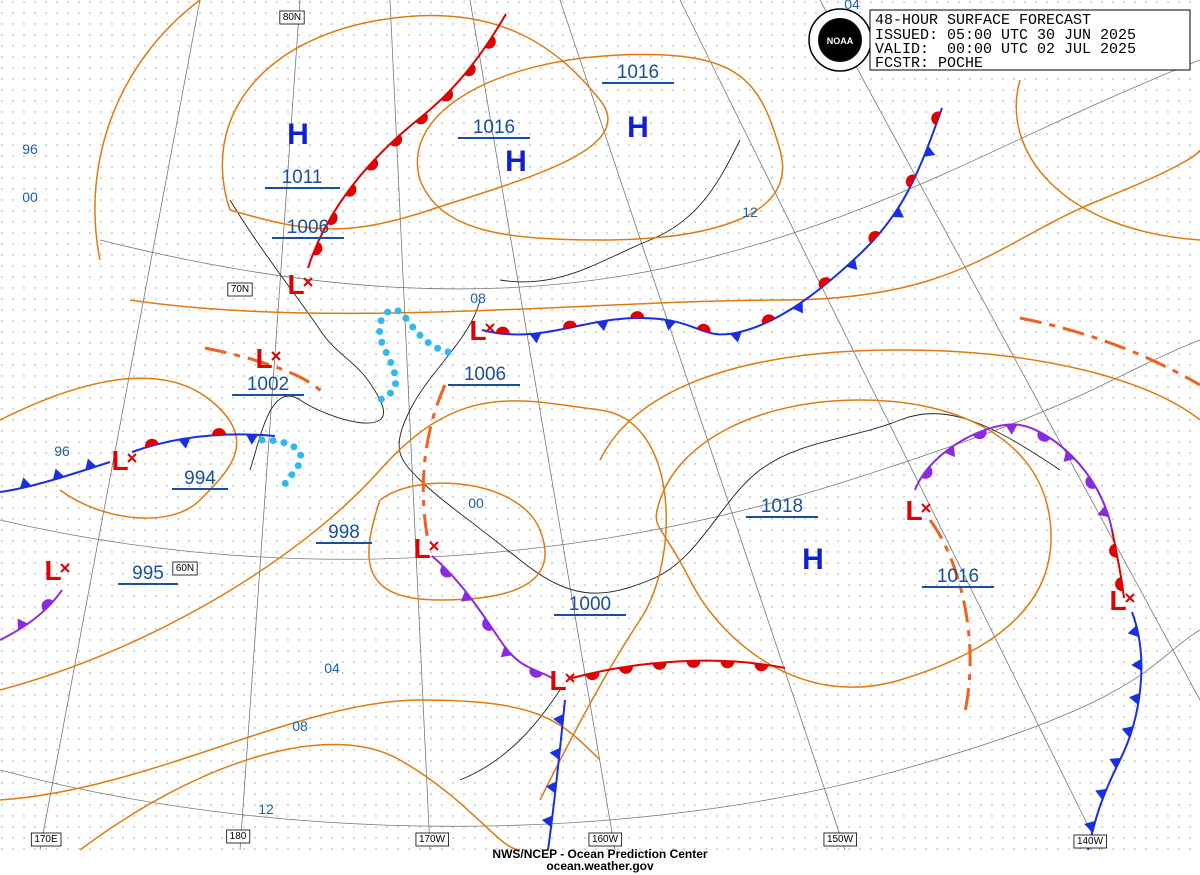 The height and width of the screenshot is (875, 1200). What do you see at coordinates (46, 839) in the screenshot?
I see `grid-label: 170E` at bounding box center [46, 839].